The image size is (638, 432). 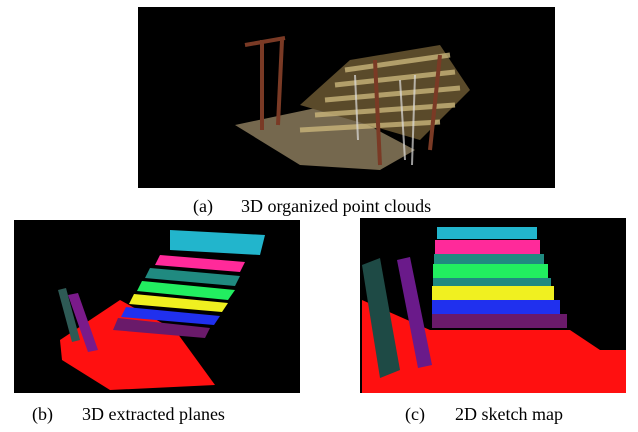 I want to click on figure-label: (b), so click(x=42, y=414).